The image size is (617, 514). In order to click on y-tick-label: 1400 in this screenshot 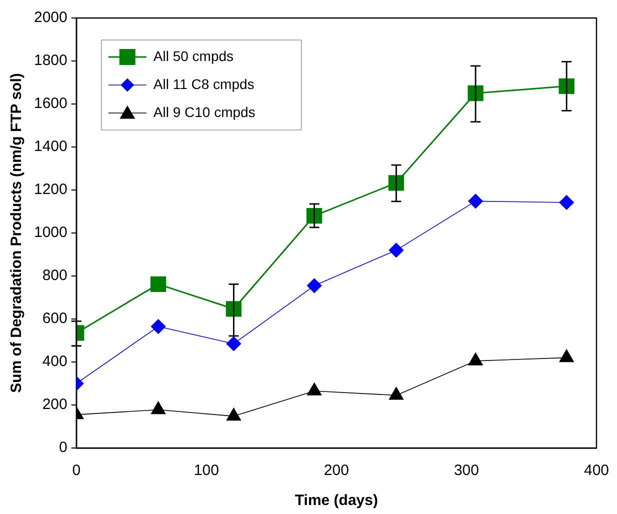, I will do `click(51, 147)`.